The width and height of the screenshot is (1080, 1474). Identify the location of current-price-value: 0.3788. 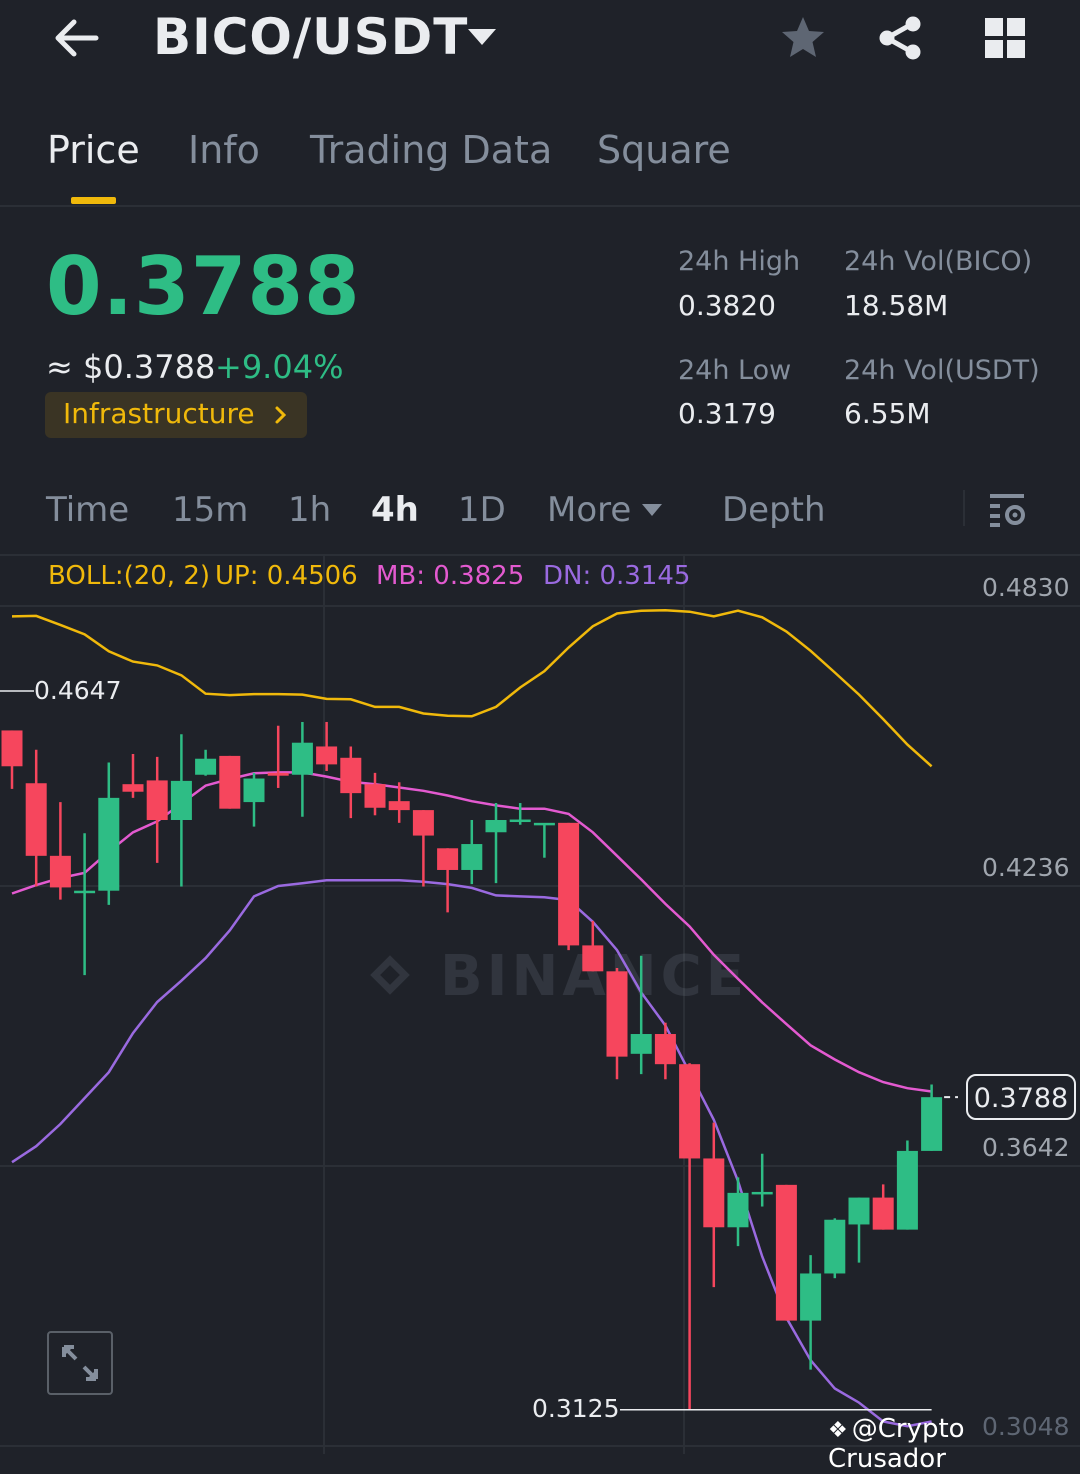
(1021, 1098).